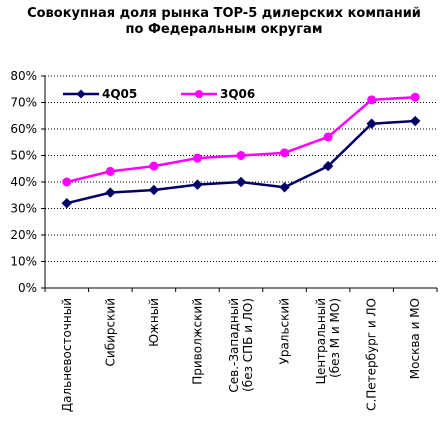 This screenshot has height=442, width=448. I want to click on y-tick-label: 50%, so click(23, 156).